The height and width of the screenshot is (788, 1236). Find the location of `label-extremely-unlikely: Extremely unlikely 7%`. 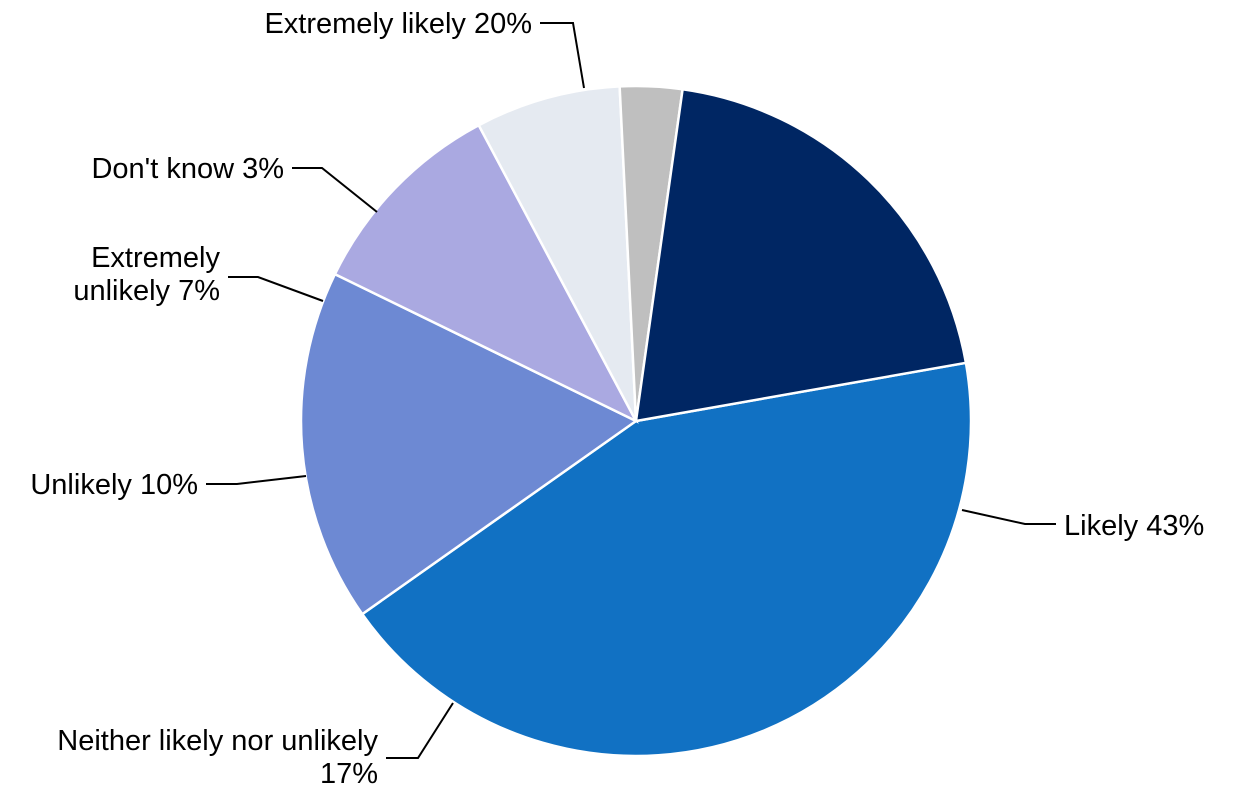

label-extremely-unlikely: Extremely unlikely 7% is located at coordinates (146, 274).